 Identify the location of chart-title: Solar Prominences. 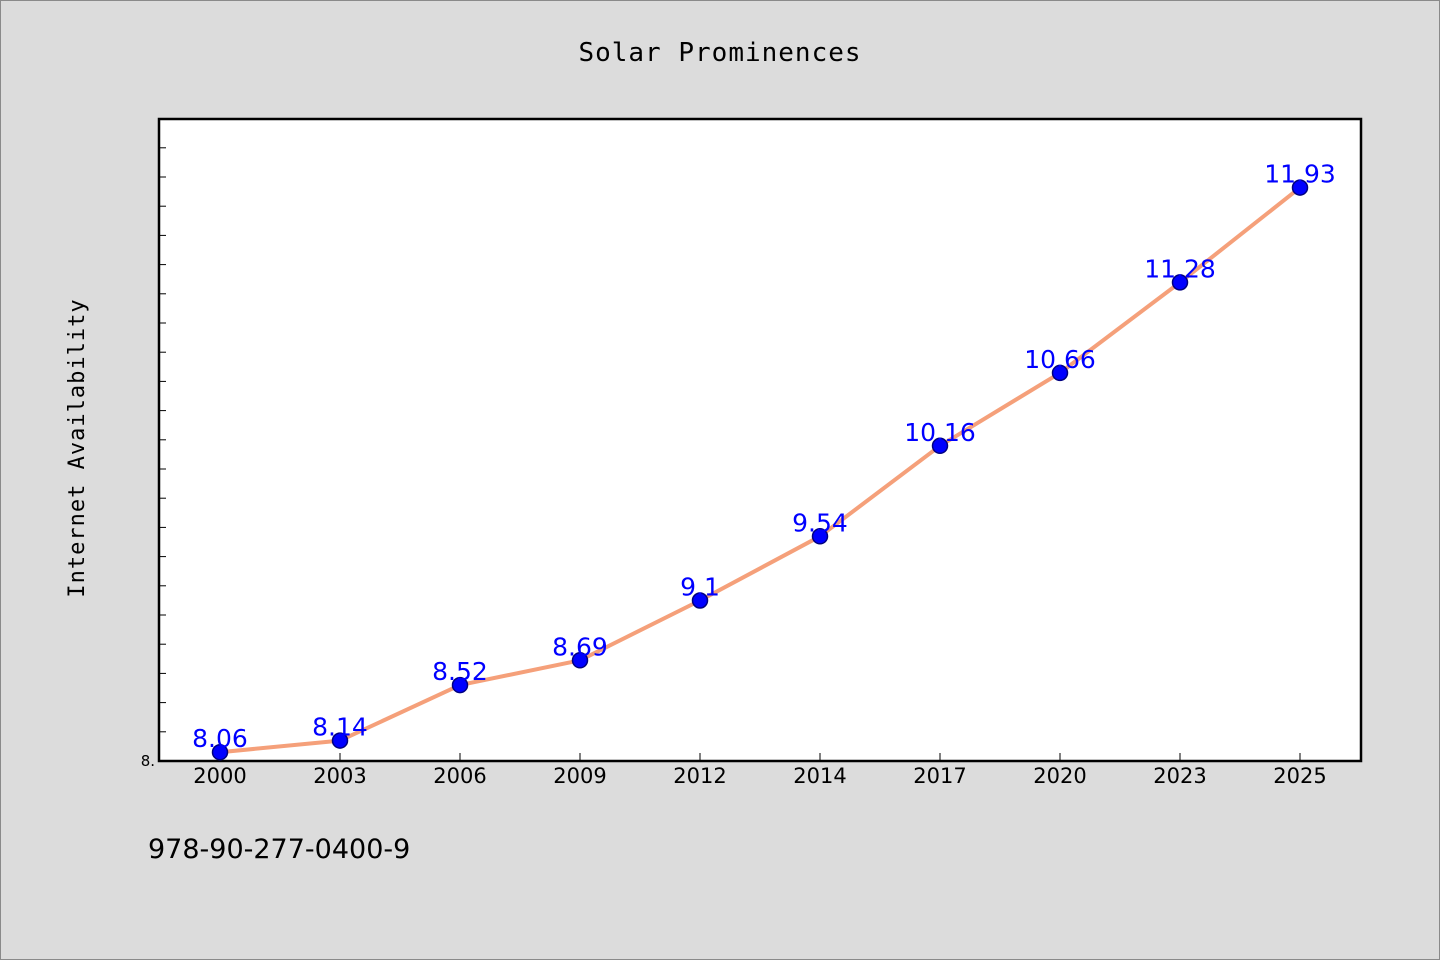
(719, 53).